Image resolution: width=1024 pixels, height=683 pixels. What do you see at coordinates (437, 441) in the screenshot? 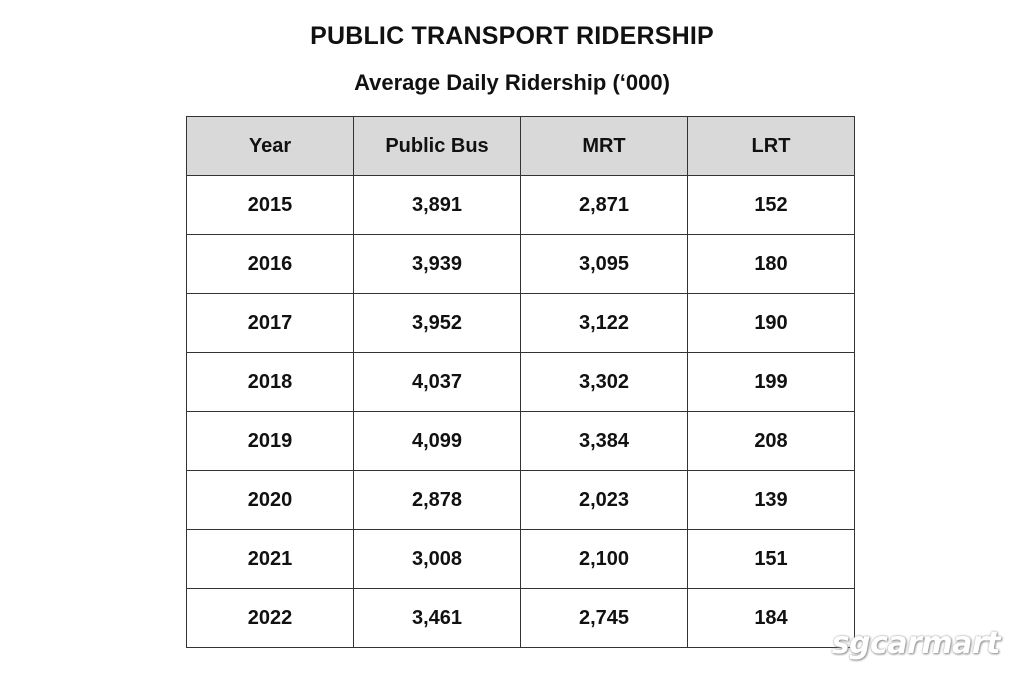
I see `cell-public-bus: 4,099` at bounding box center [437, 441].